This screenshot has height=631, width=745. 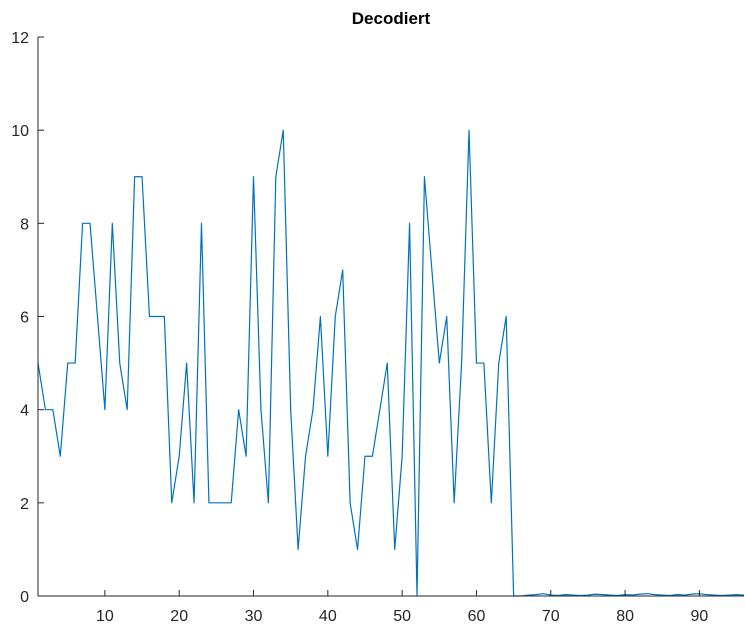 I want to click on y-tick-label: 6, so click(x=24, y=318).